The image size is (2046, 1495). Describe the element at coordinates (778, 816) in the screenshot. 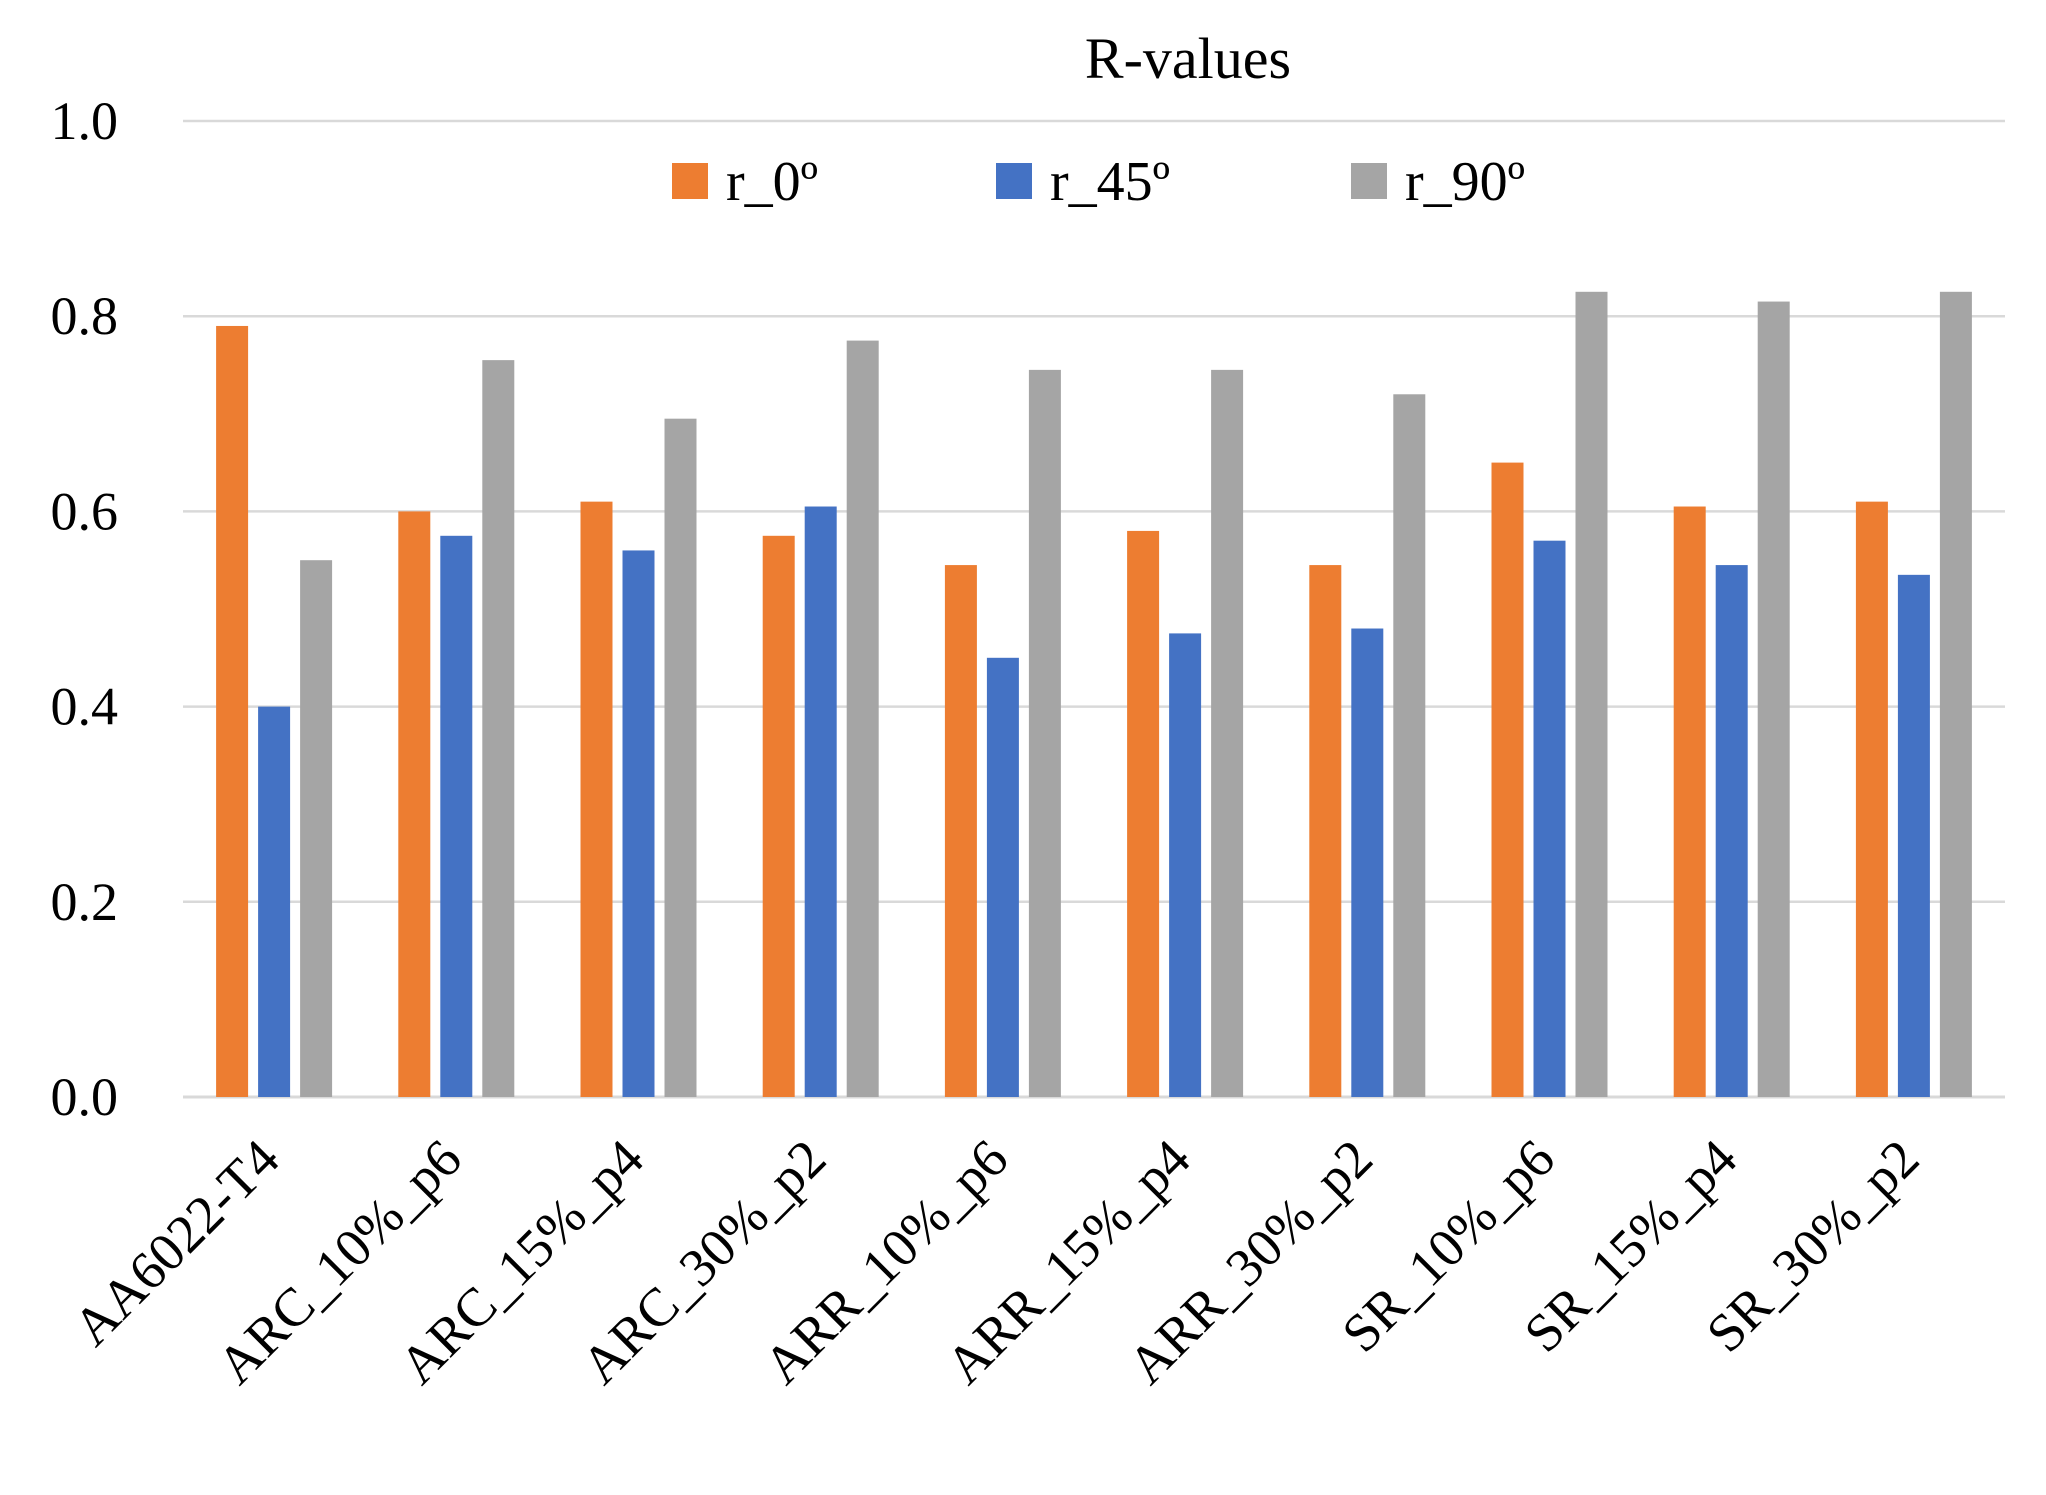

I see `bar-r_0º-ARC_30%_p2` at that location.